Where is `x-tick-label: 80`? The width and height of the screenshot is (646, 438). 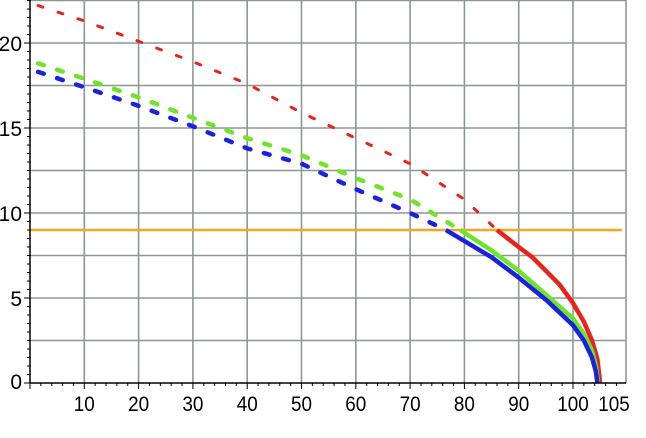
x-tick-label: 80 is located at coordinates (464, 404).